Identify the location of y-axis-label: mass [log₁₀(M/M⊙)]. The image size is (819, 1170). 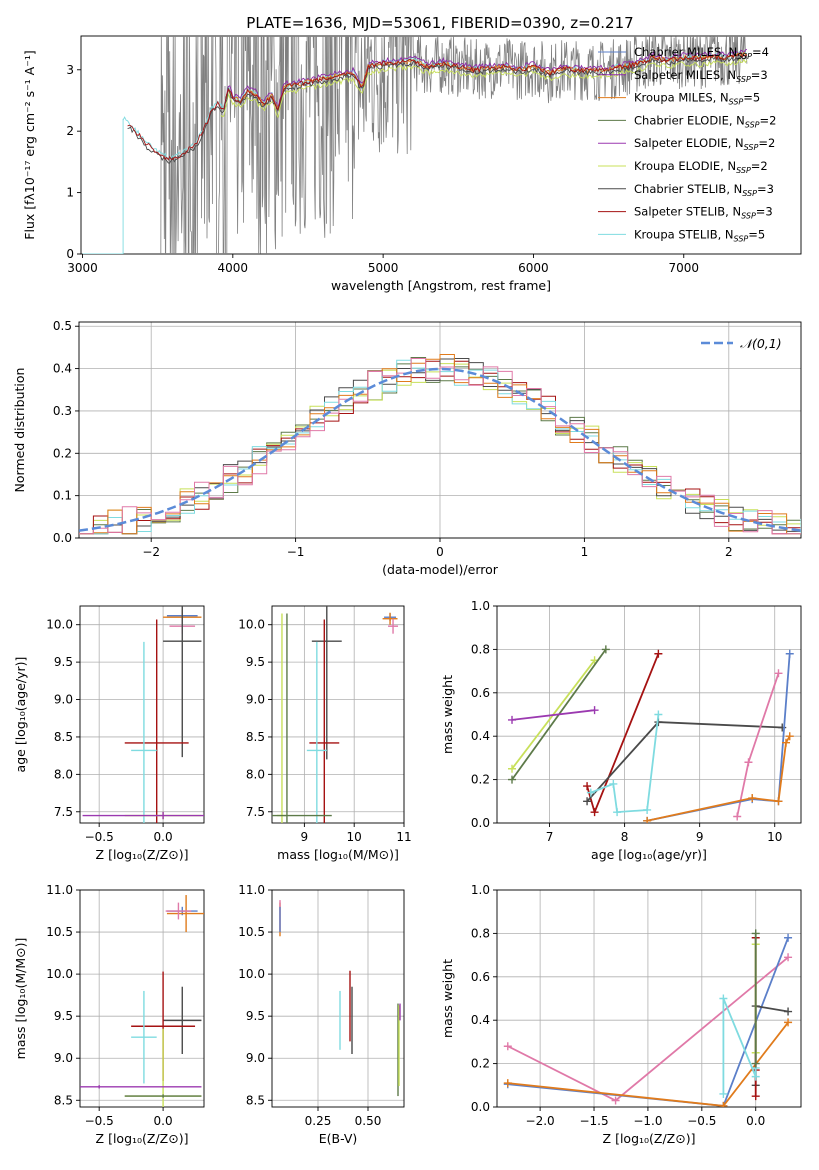
(20, 999).